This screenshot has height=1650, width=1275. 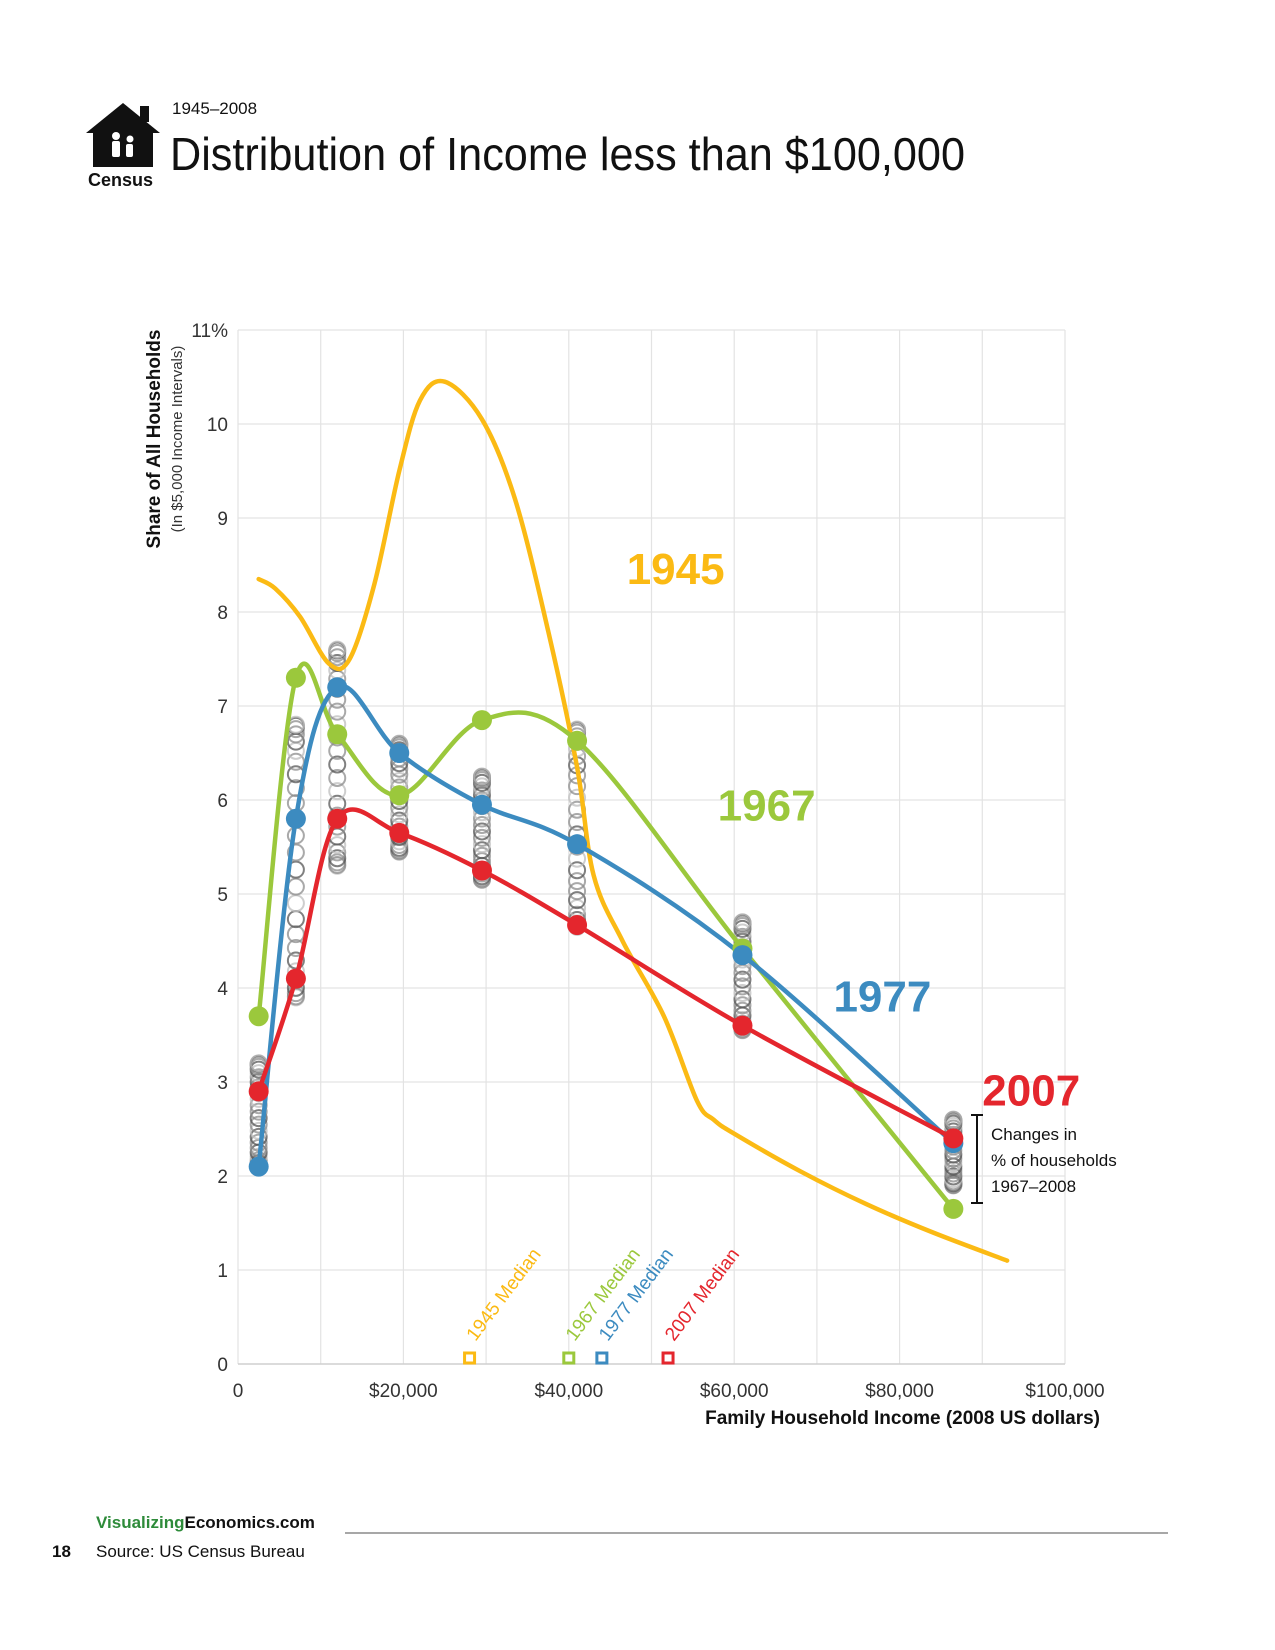 I want to click on footer-brand-part2: Economics.com, so click(x=250, y=1522).